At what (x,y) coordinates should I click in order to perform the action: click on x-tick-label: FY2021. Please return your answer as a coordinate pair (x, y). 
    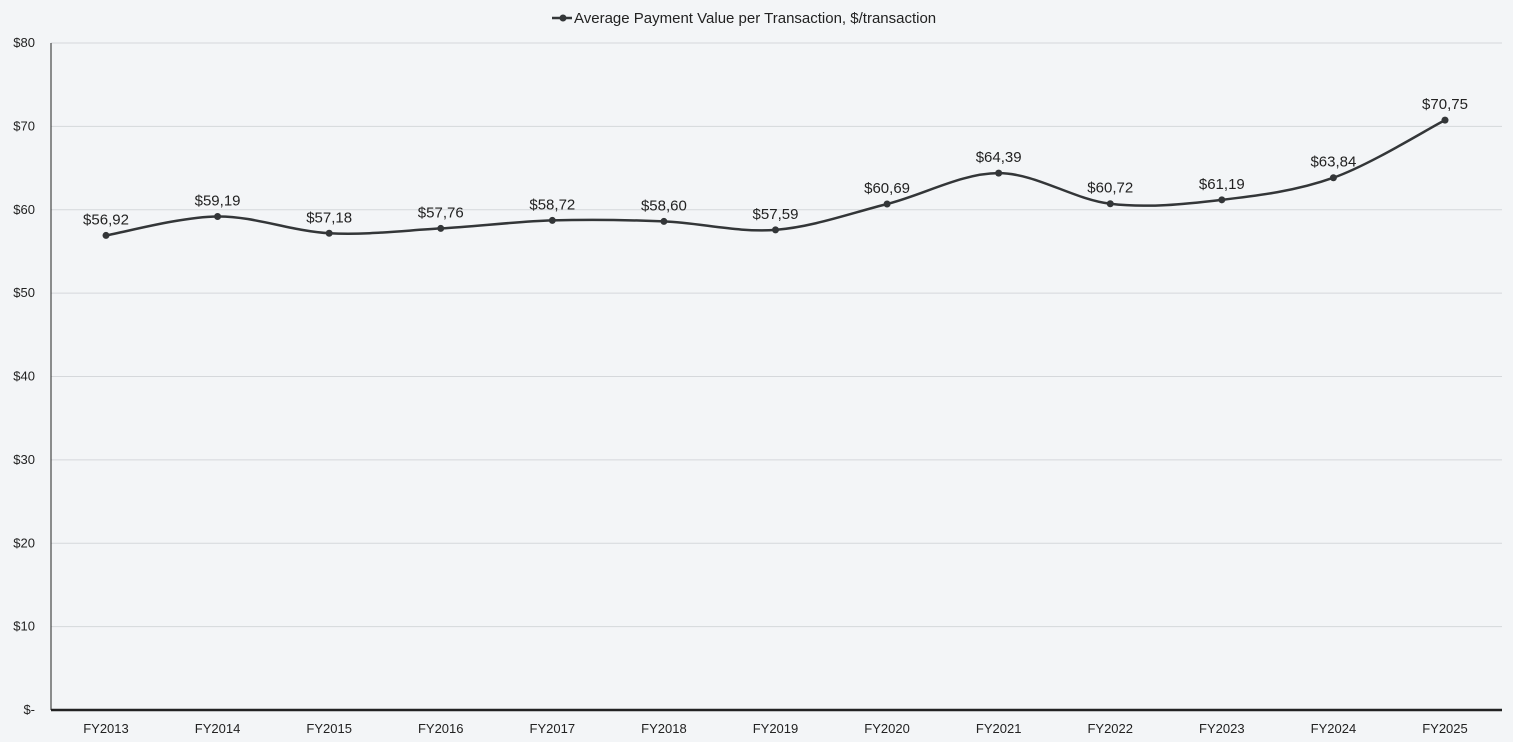
    Looking at the image, I should click on (999, 728).